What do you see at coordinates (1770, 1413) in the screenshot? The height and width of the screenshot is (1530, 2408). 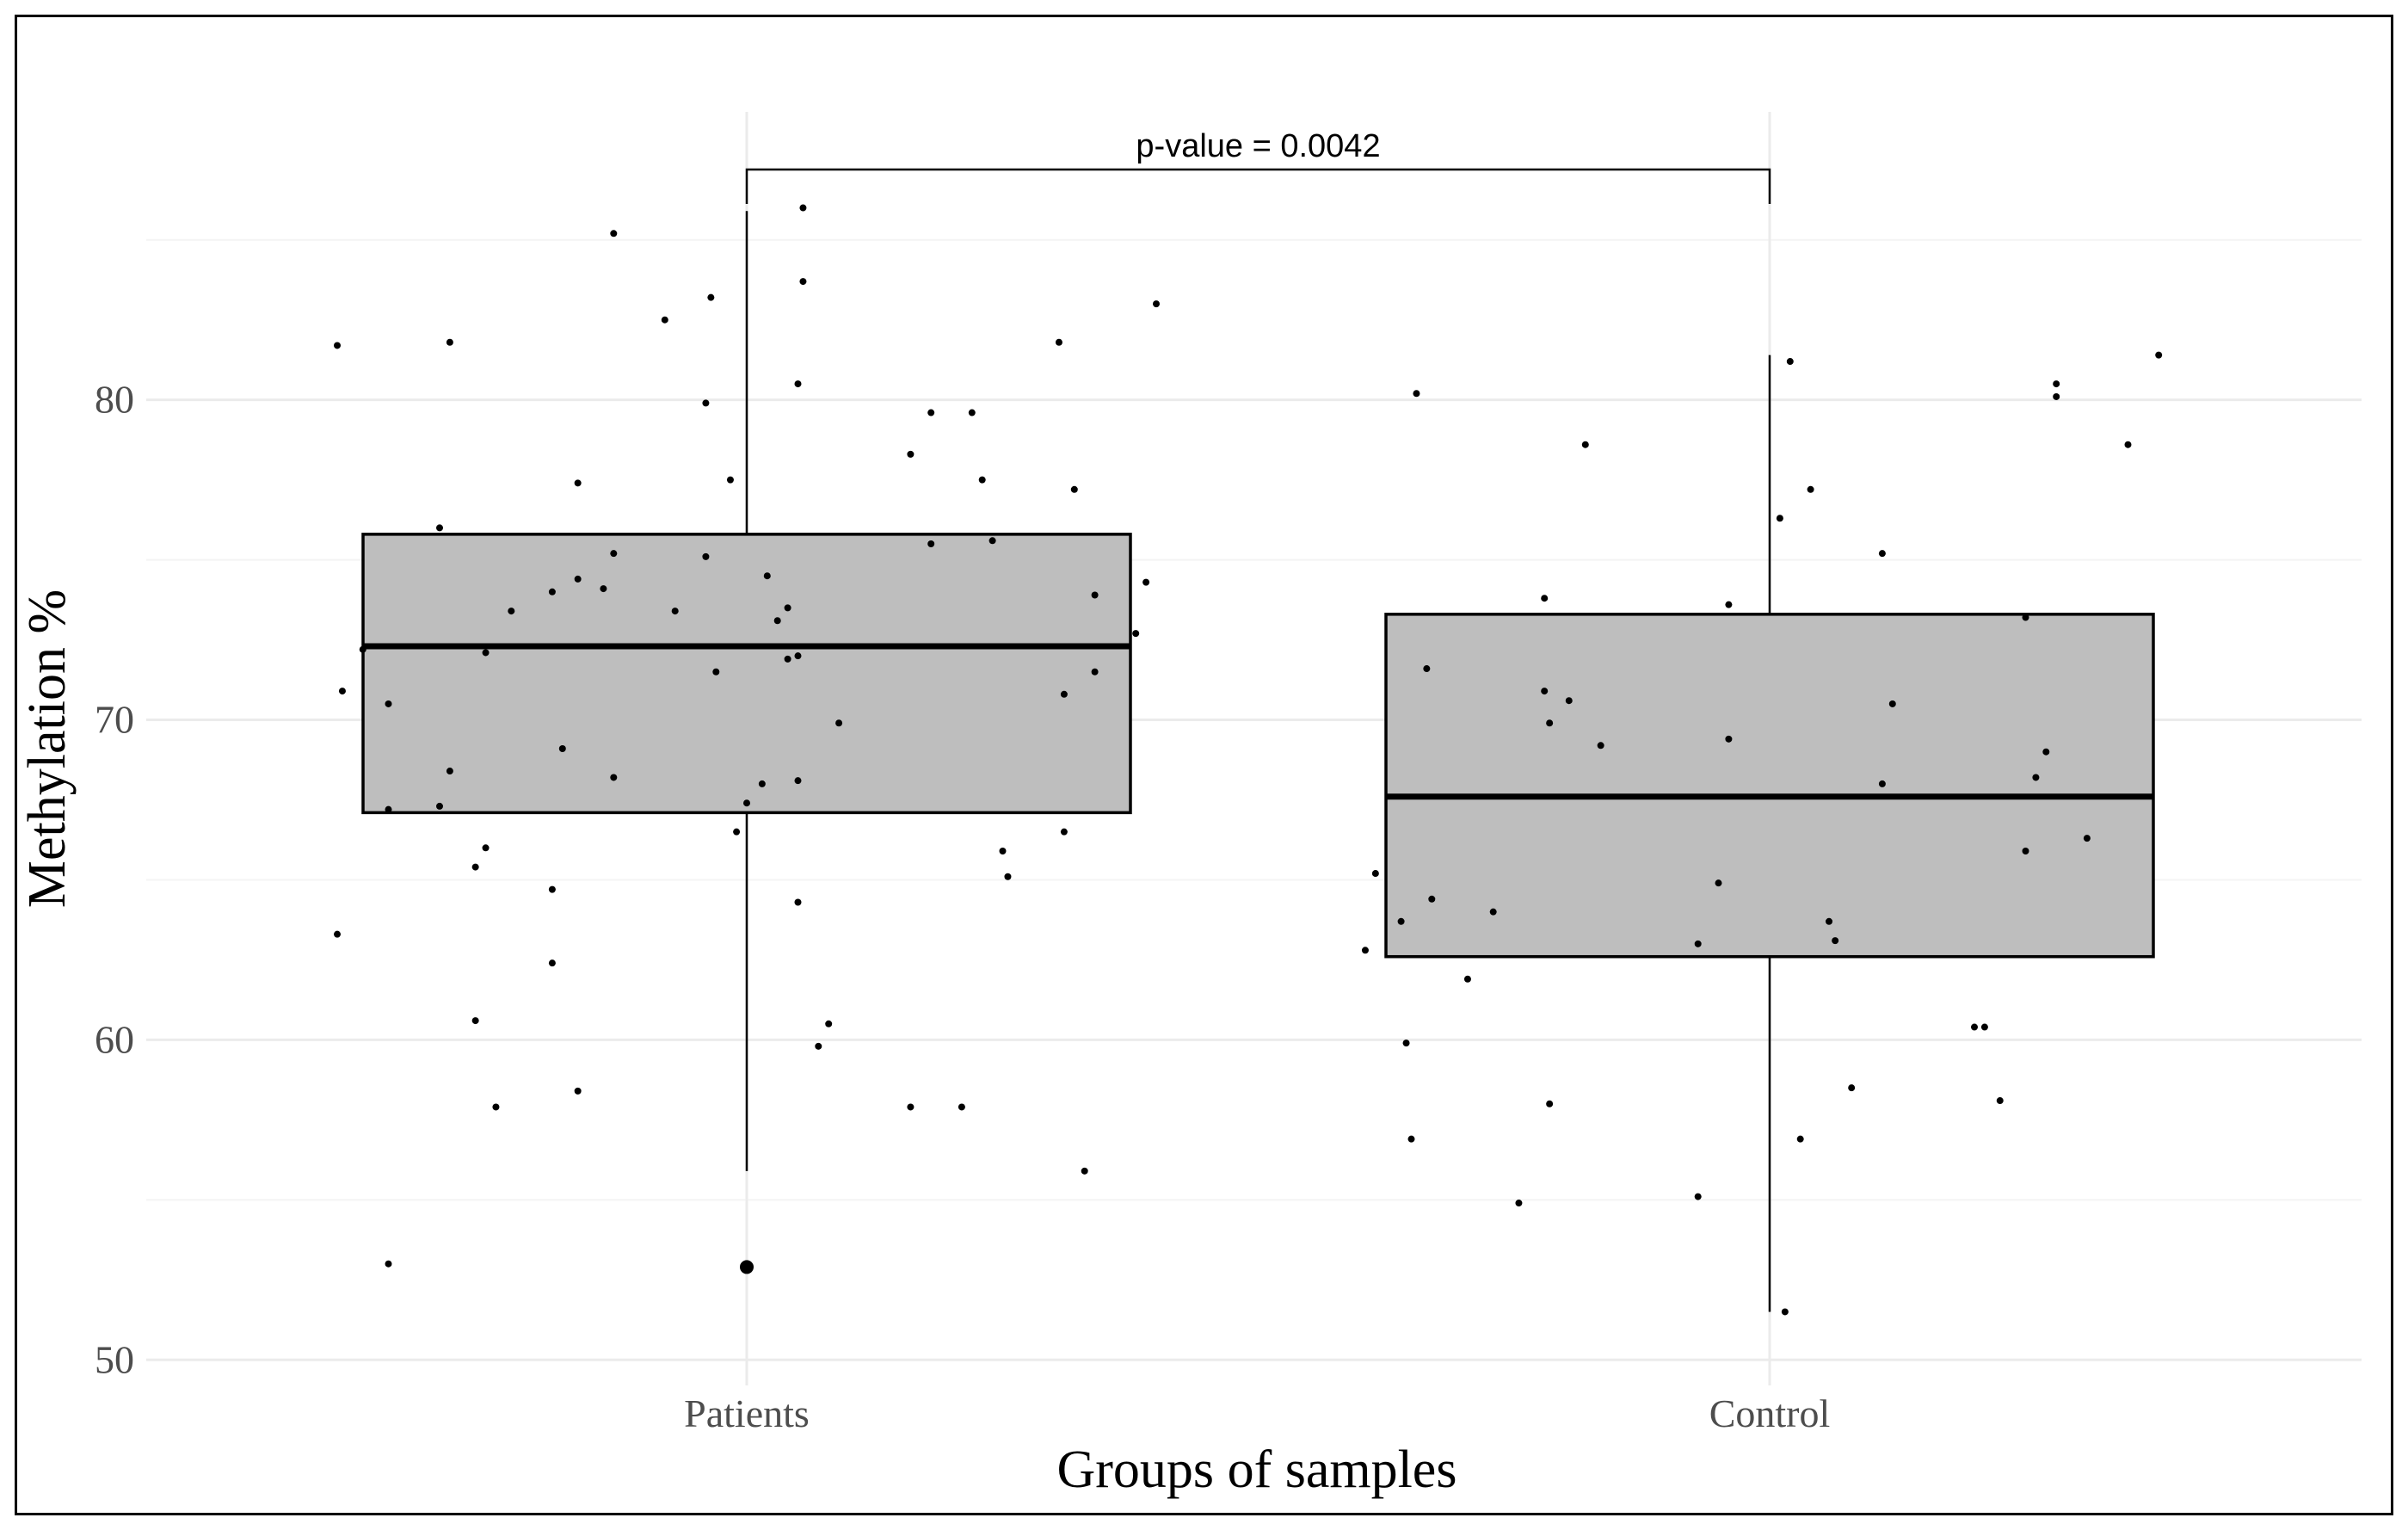 I see `x-tick-label: Control` at bounding box center [1770, 1413].